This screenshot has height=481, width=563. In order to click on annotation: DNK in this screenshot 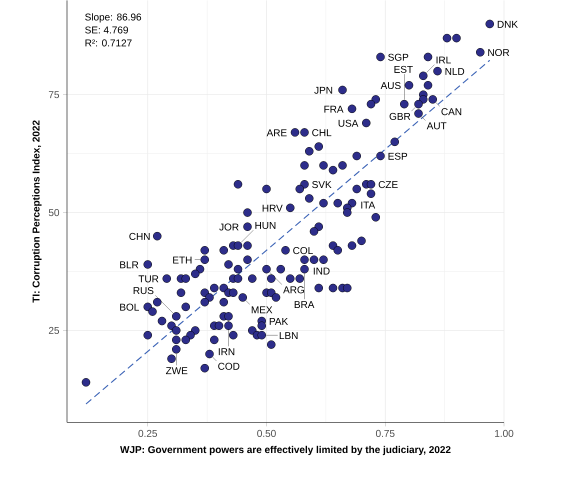, I will do `click(508, 24)`.